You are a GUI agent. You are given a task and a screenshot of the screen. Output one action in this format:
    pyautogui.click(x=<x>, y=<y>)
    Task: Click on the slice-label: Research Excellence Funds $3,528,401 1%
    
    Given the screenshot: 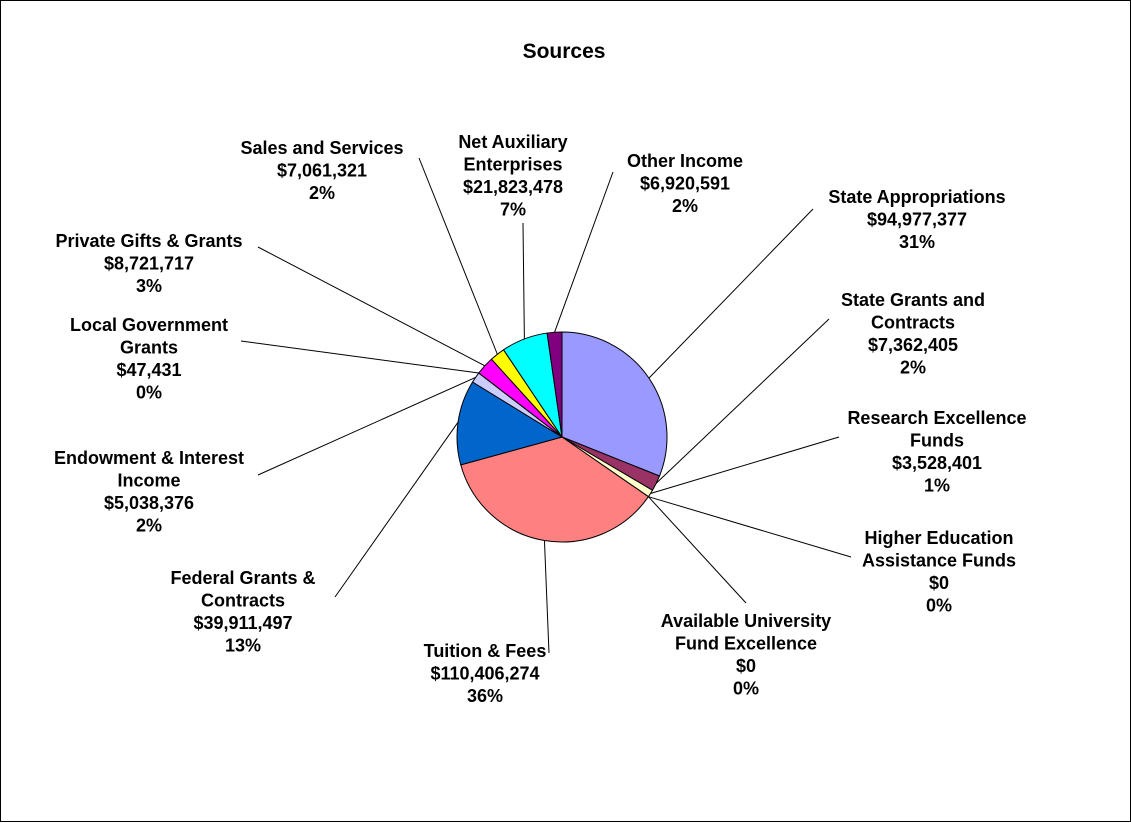 What is the action you would take?
    pyautogui.click(x=936, y=452)
    